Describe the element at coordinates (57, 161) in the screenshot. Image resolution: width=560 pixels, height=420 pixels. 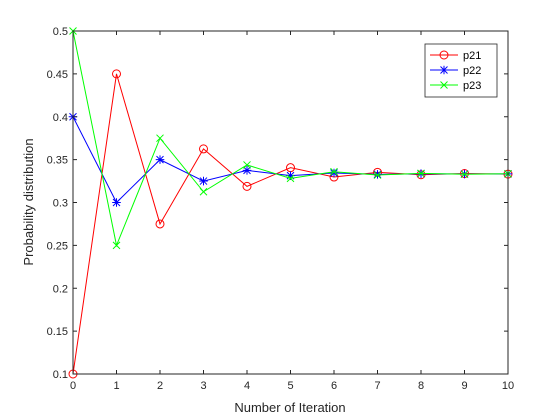
I see `y-tick-label: 0.35` at that location.